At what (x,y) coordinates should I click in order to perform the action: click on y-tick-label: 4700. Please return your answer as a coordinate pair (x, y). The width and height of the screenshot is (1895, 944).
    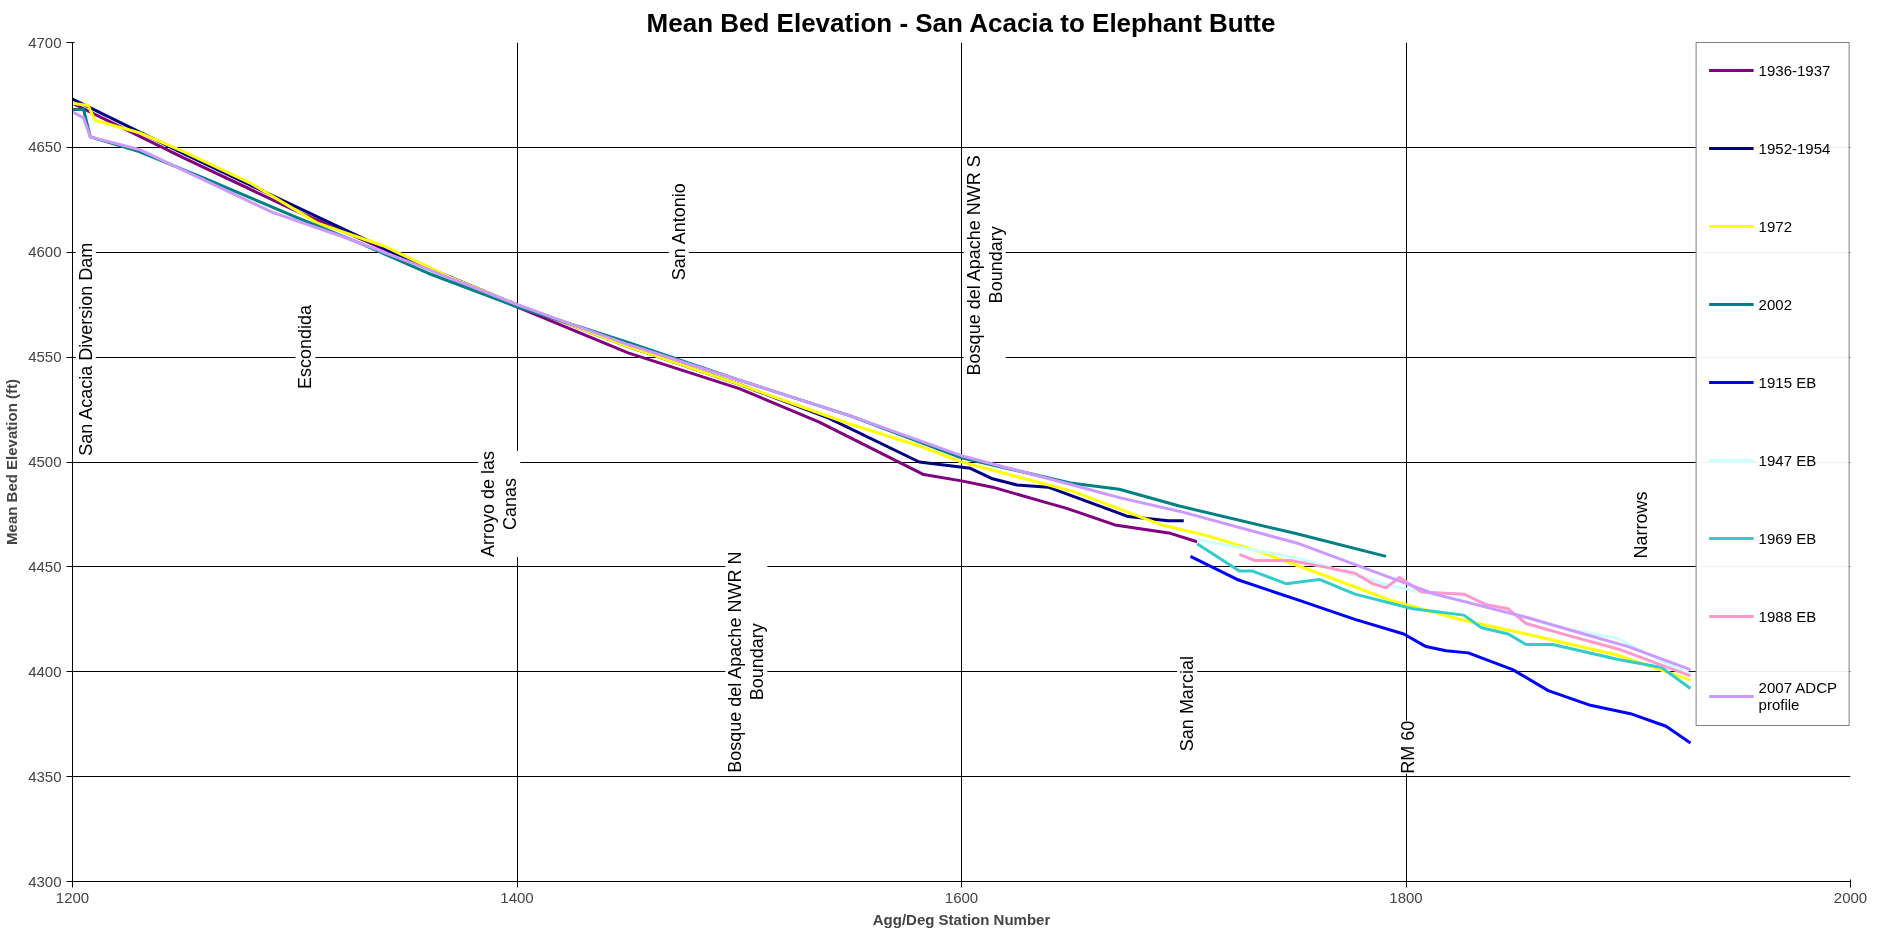
    Looking at the image, I should click on (45, 42).